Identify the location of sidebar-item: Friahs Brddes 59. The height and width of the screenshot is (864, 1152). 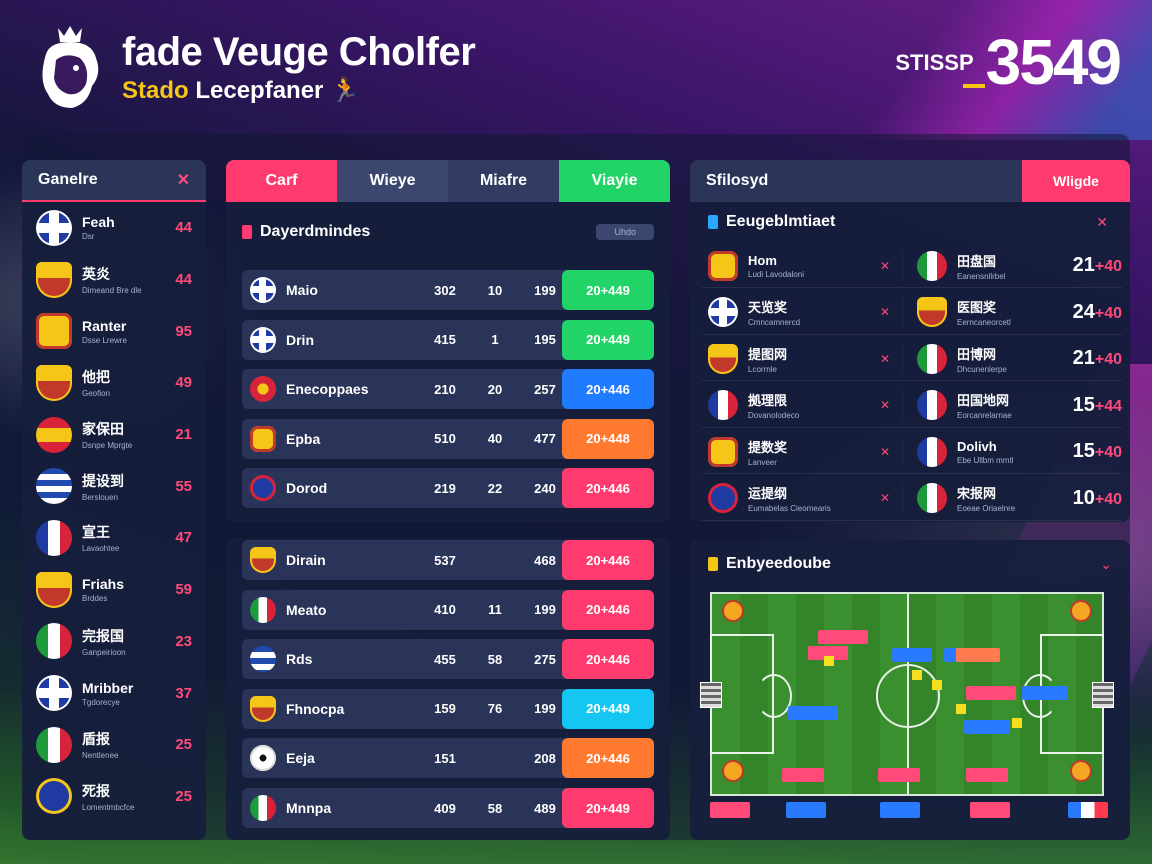
(114, 590).